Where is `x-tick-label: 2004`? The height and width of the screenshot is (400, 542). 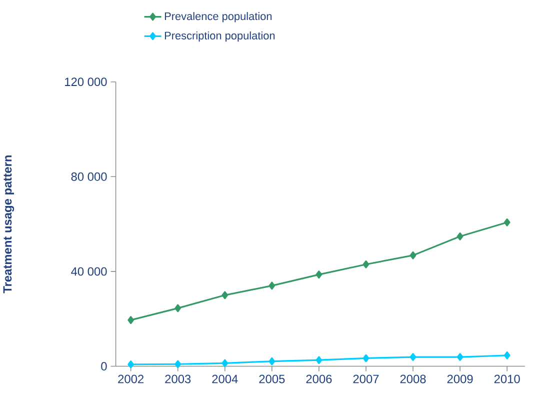
x-tick-label: 2004 is located at coordinates (225, 379).